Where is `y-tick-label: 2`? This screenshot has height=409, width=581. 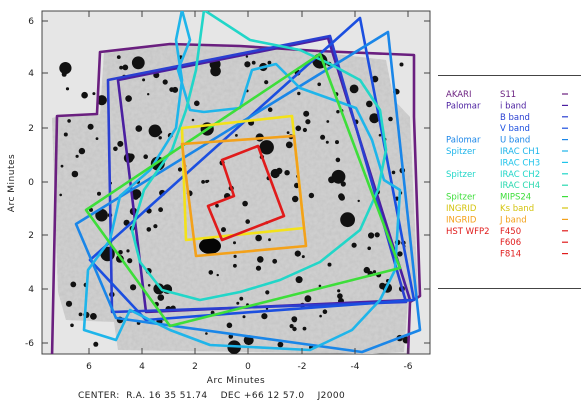 y-tick-label: 2 is located at coordinates (31, 129).